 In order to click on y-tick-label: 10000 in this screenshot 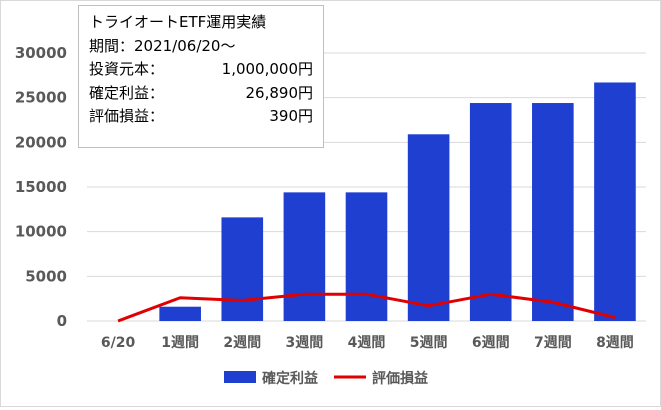, I will do `click(41, 232)`.